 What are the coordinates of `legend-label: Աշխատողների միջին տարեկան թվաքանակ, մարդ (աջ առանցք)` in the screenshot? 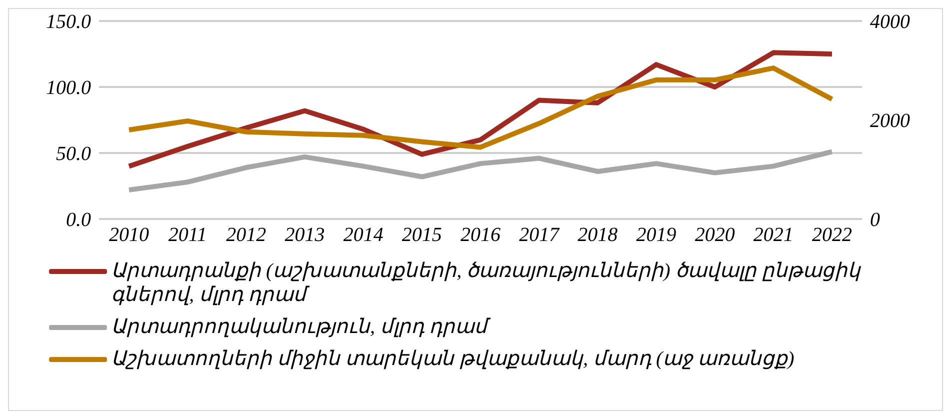 It's located at (452, 359).